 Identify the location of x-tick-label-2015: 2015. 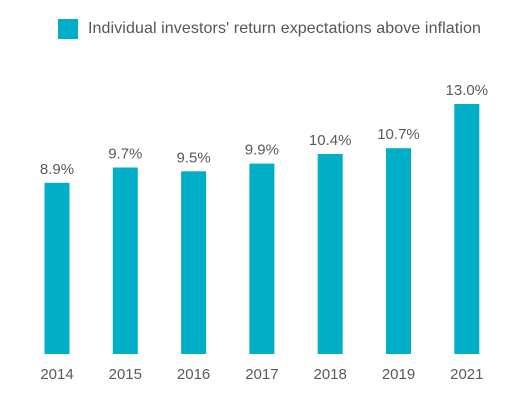
(125, 374).